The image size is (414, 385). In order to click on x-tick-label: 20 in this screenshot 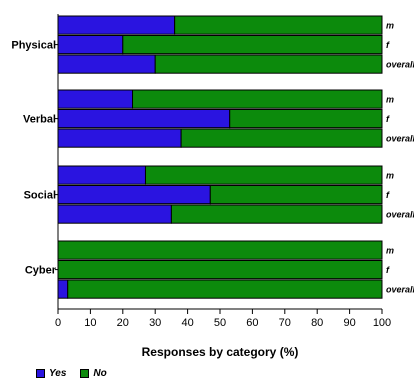, I will do `click(123, 323)`.